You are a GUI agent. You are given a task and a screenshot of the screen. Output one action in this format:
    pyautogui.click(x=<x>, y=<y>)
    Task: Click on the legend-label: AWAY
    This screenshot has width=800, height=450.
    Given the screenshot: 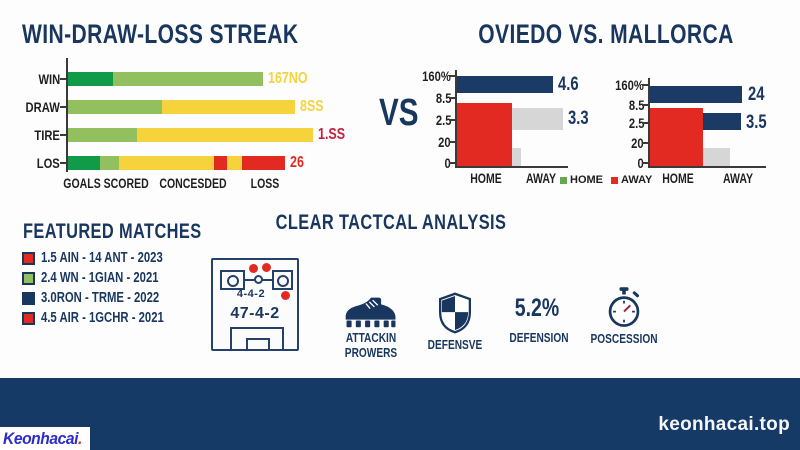 What is the action you would take?
    pyautogui.click(x=637, y=180)
    